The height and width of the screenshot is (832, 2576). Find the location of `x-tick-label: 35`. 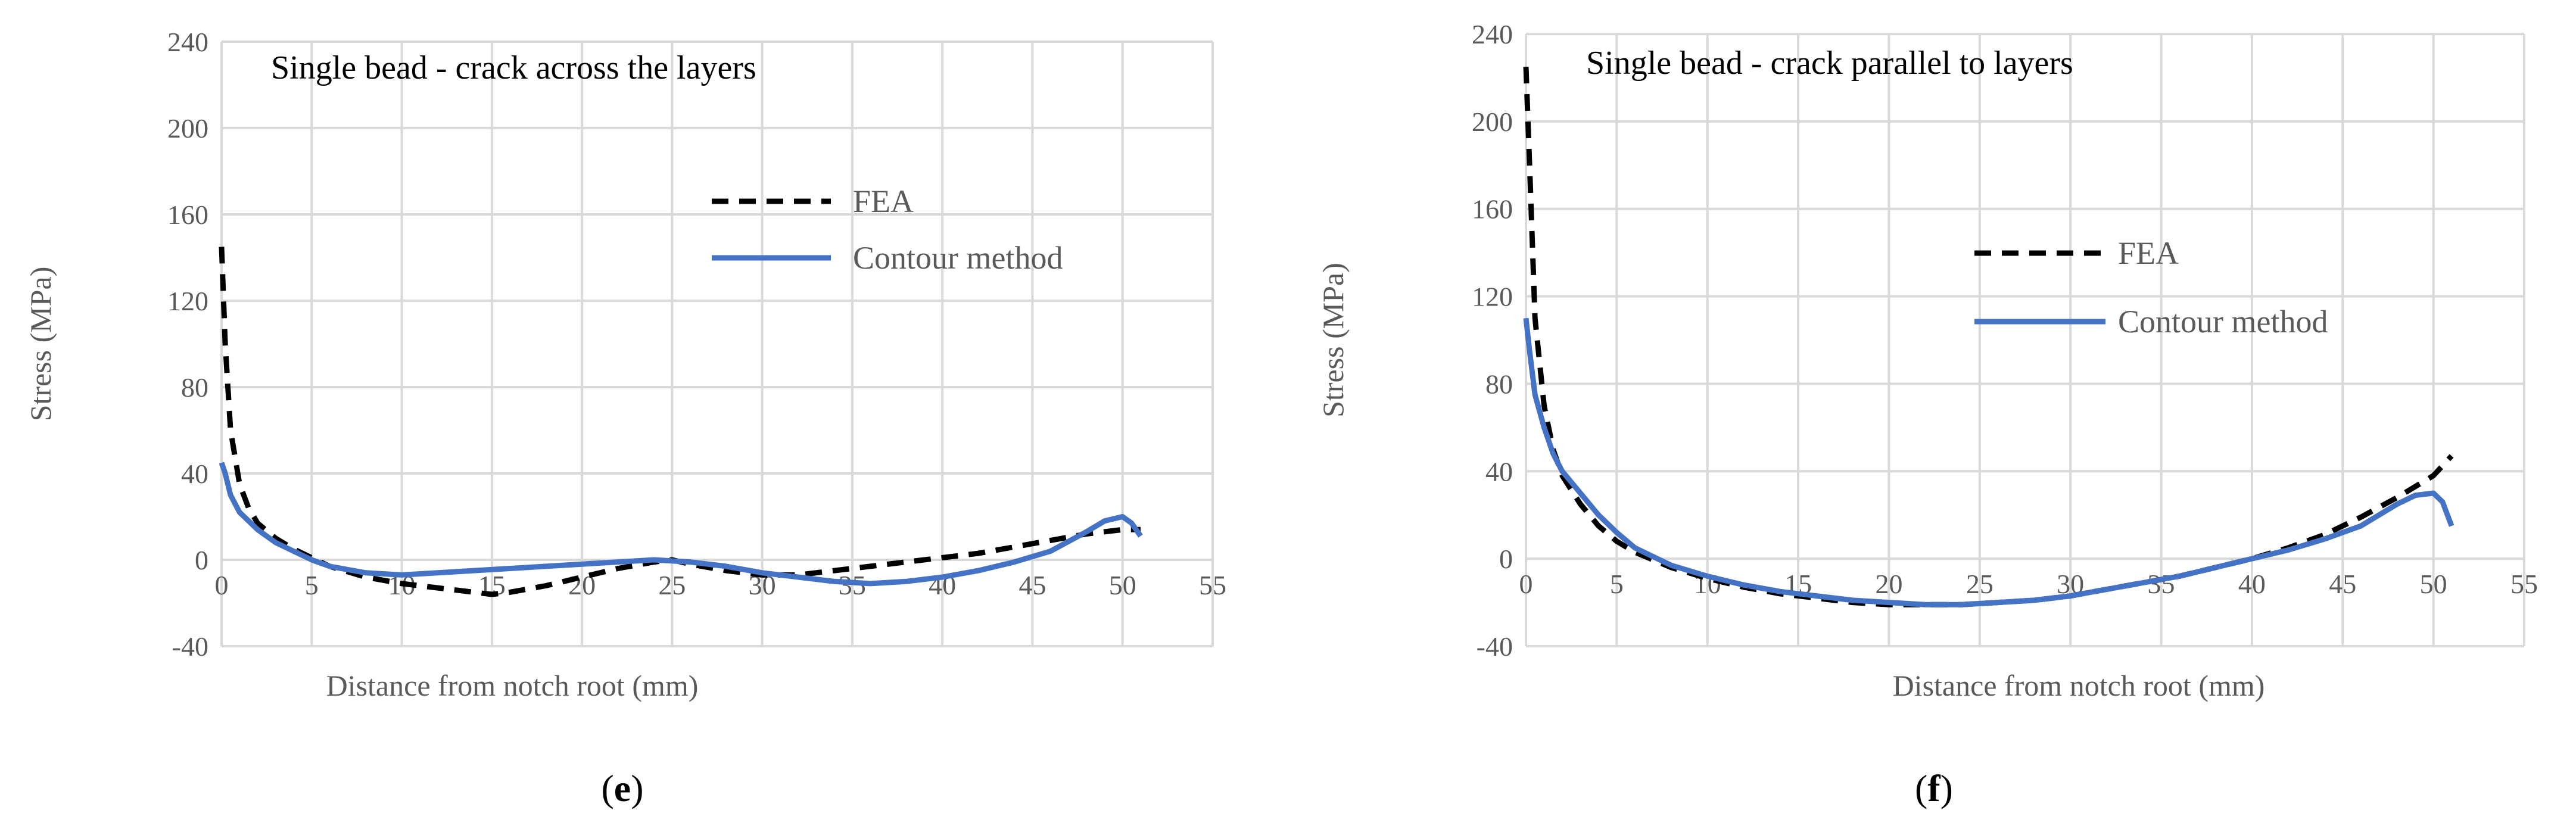

x-tick-label: 35 is located at coordinates (2161, 584).